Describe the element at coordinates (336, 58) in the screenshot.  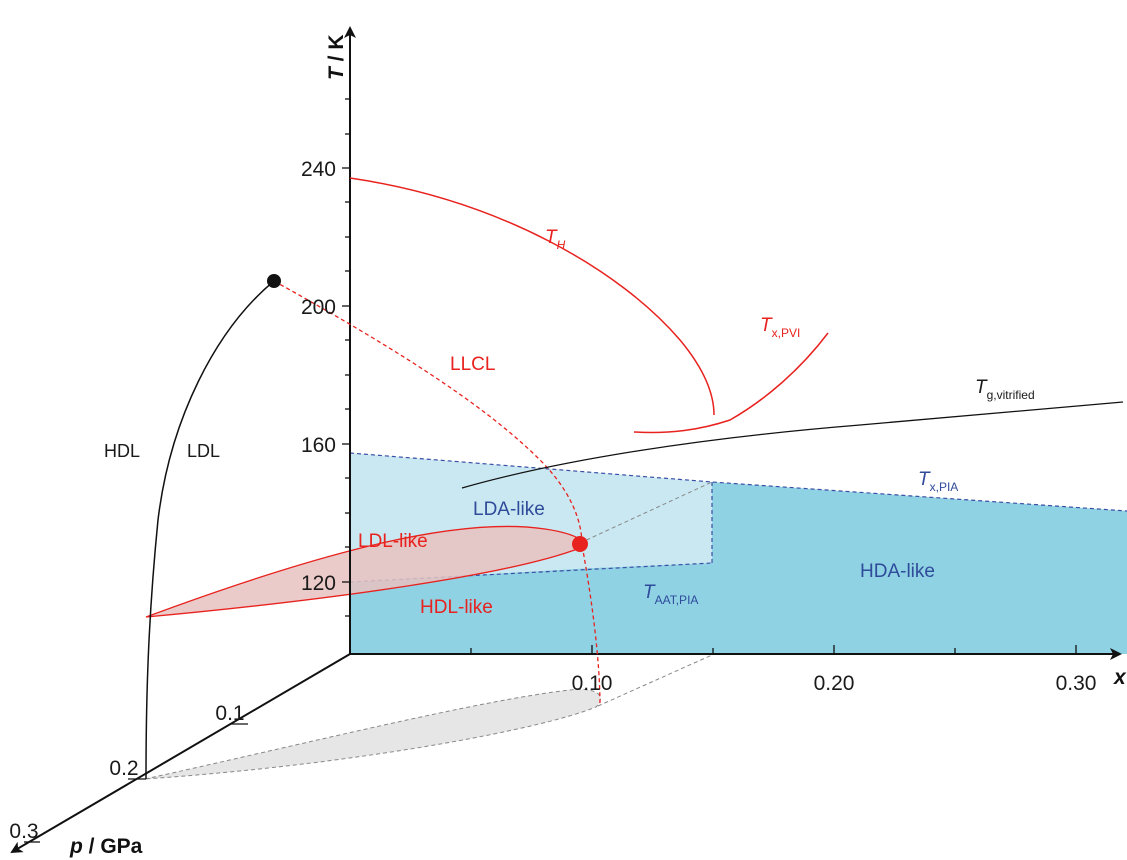
I see `t-axis-title: T / K` at that location.